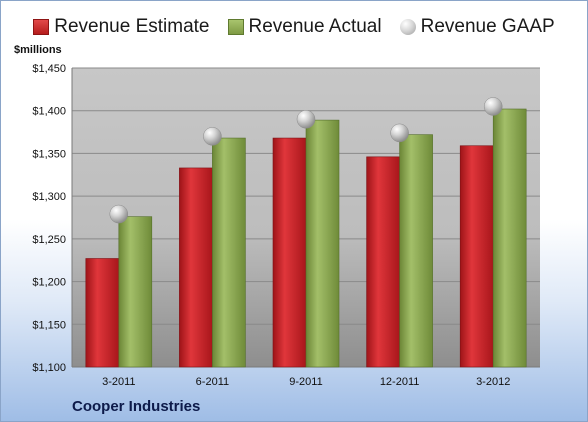 The image size is (588, 422). I want to click on legend-item-gaap: Revenue GAAP, so click(477, 27).